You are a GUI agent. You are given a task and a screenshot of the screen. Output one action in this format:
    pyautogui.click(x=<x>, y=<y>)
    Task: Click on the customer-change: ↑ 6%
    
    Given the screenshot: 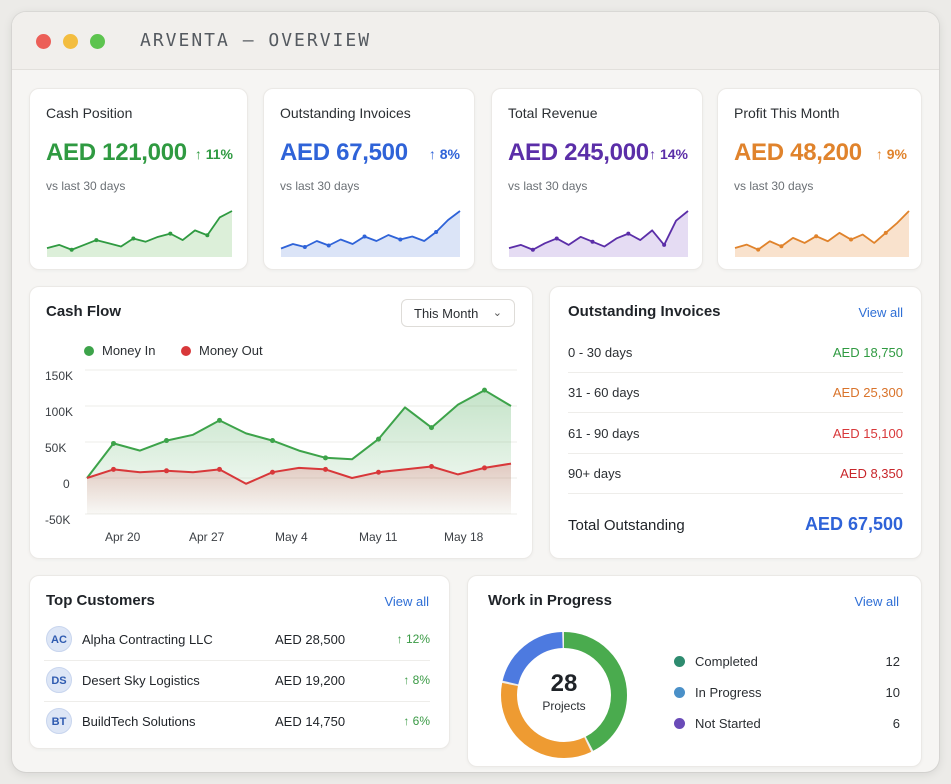 What is the action you would take?
    pyautogui.click(x=416, y=721)
    